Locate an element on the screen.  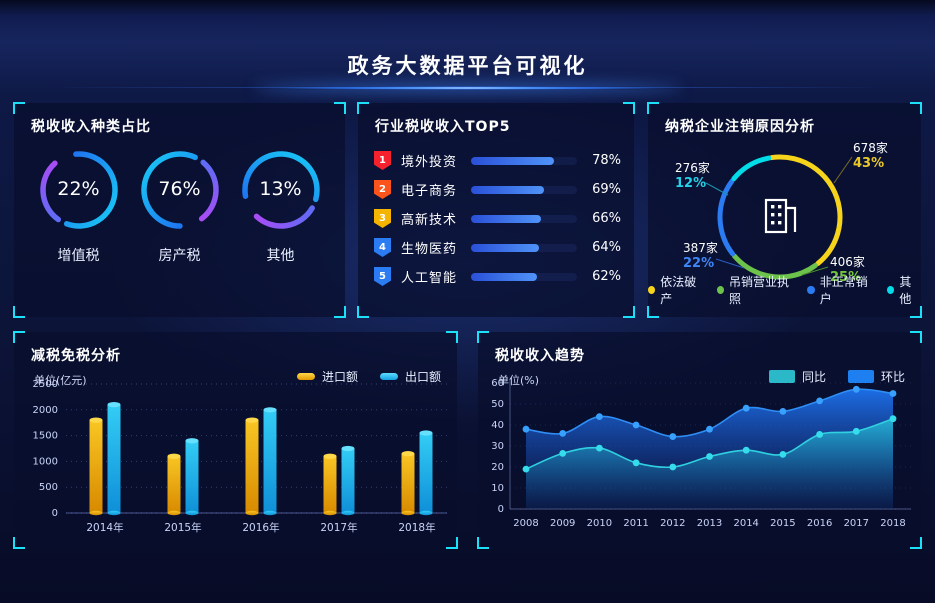
legend-label: 非正常销户 is located at coordinates (843, 290).